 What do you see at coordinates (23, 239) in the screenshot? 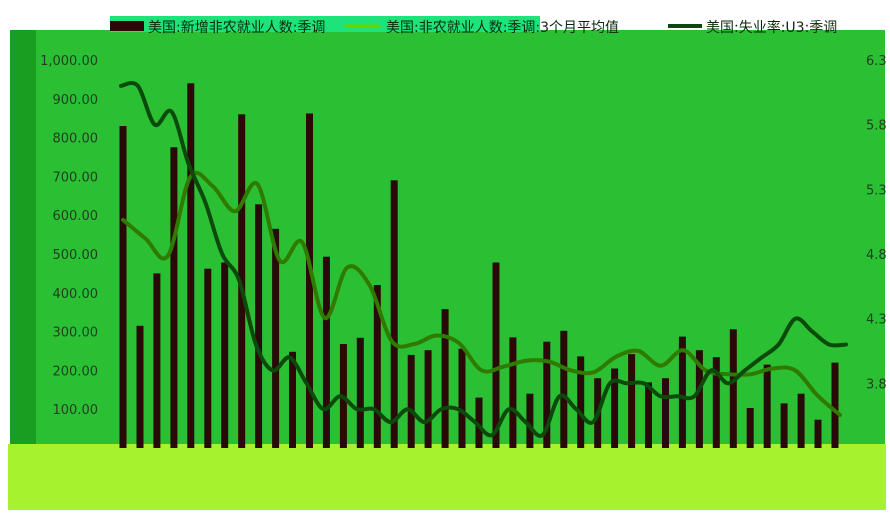
I see `left-frame-strip` at bounding box center [23, 239].